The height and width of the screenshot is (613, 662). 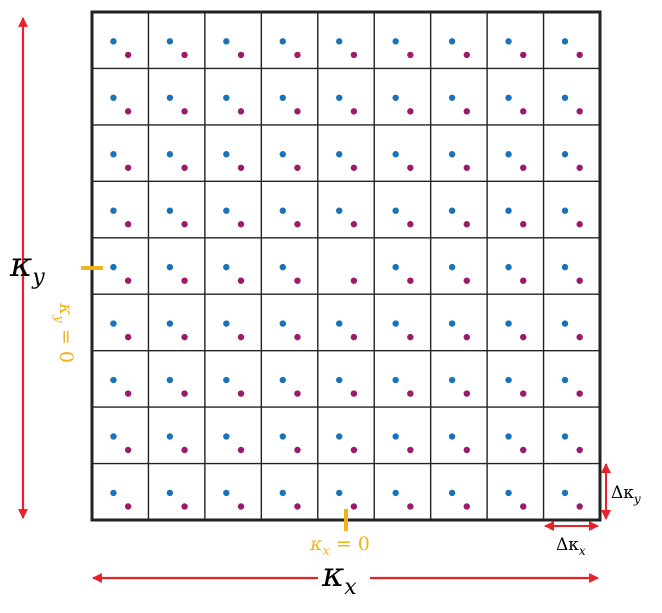 I want to click on kx-axis-label-bg, so click(x=344, y=580).